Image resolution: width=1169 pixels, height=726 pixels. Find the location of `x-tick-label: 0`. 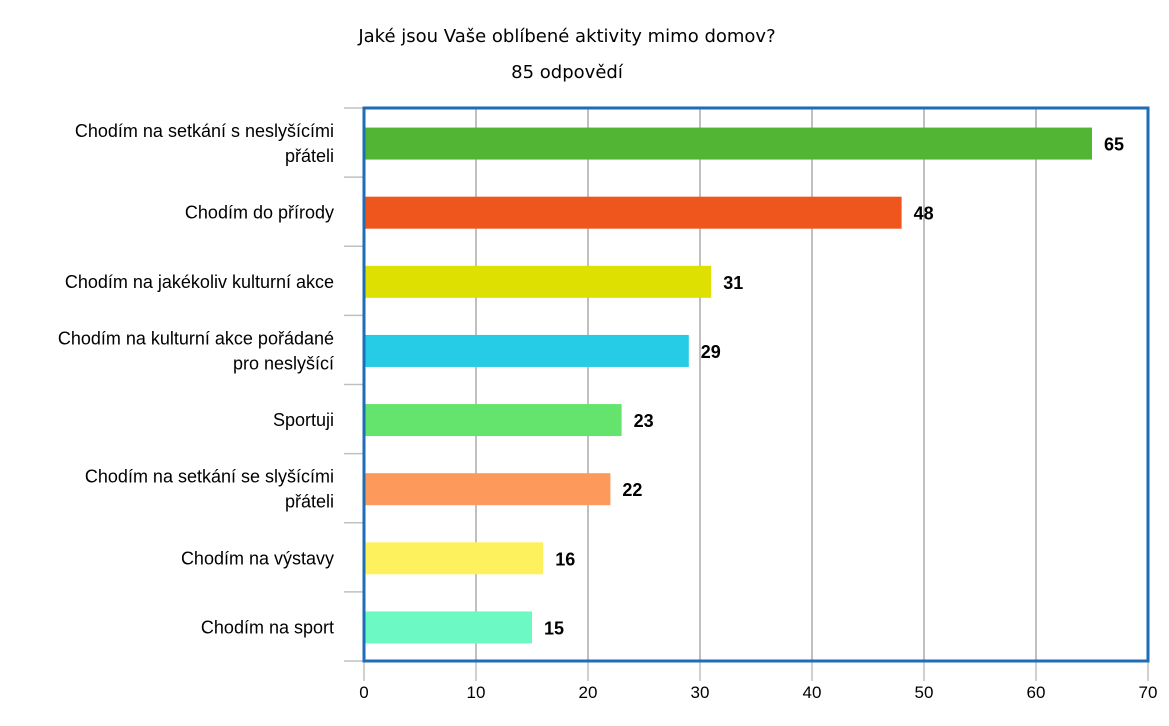

x-tick-label: 0 is located at coordinates (363, 692).